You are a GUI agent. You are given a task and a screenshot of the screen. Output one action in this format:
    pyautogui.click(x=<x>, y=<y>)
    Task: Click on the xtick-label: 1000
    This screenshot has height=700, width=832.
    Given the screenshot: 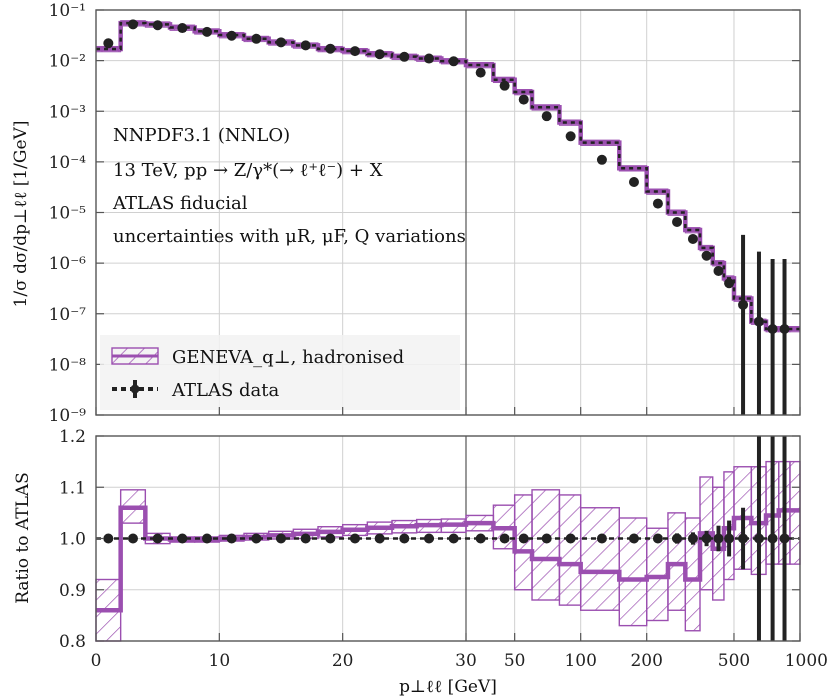 What is the action you would take?
    pyautogui.click(x=806, y=661)
    